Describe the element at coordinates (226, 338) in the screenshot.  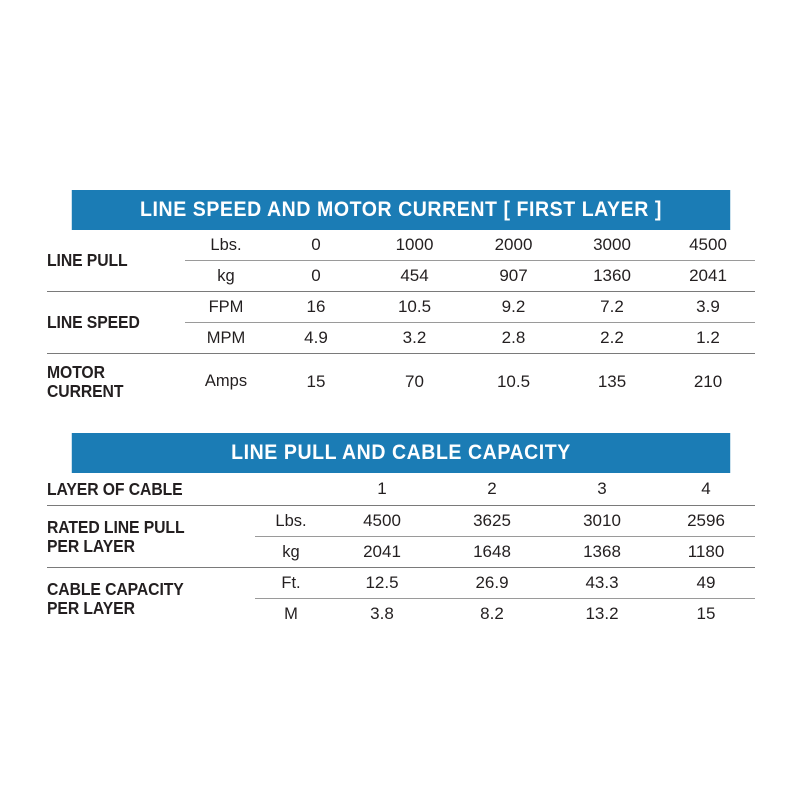
I see `unit-cell: MPM` at that location.